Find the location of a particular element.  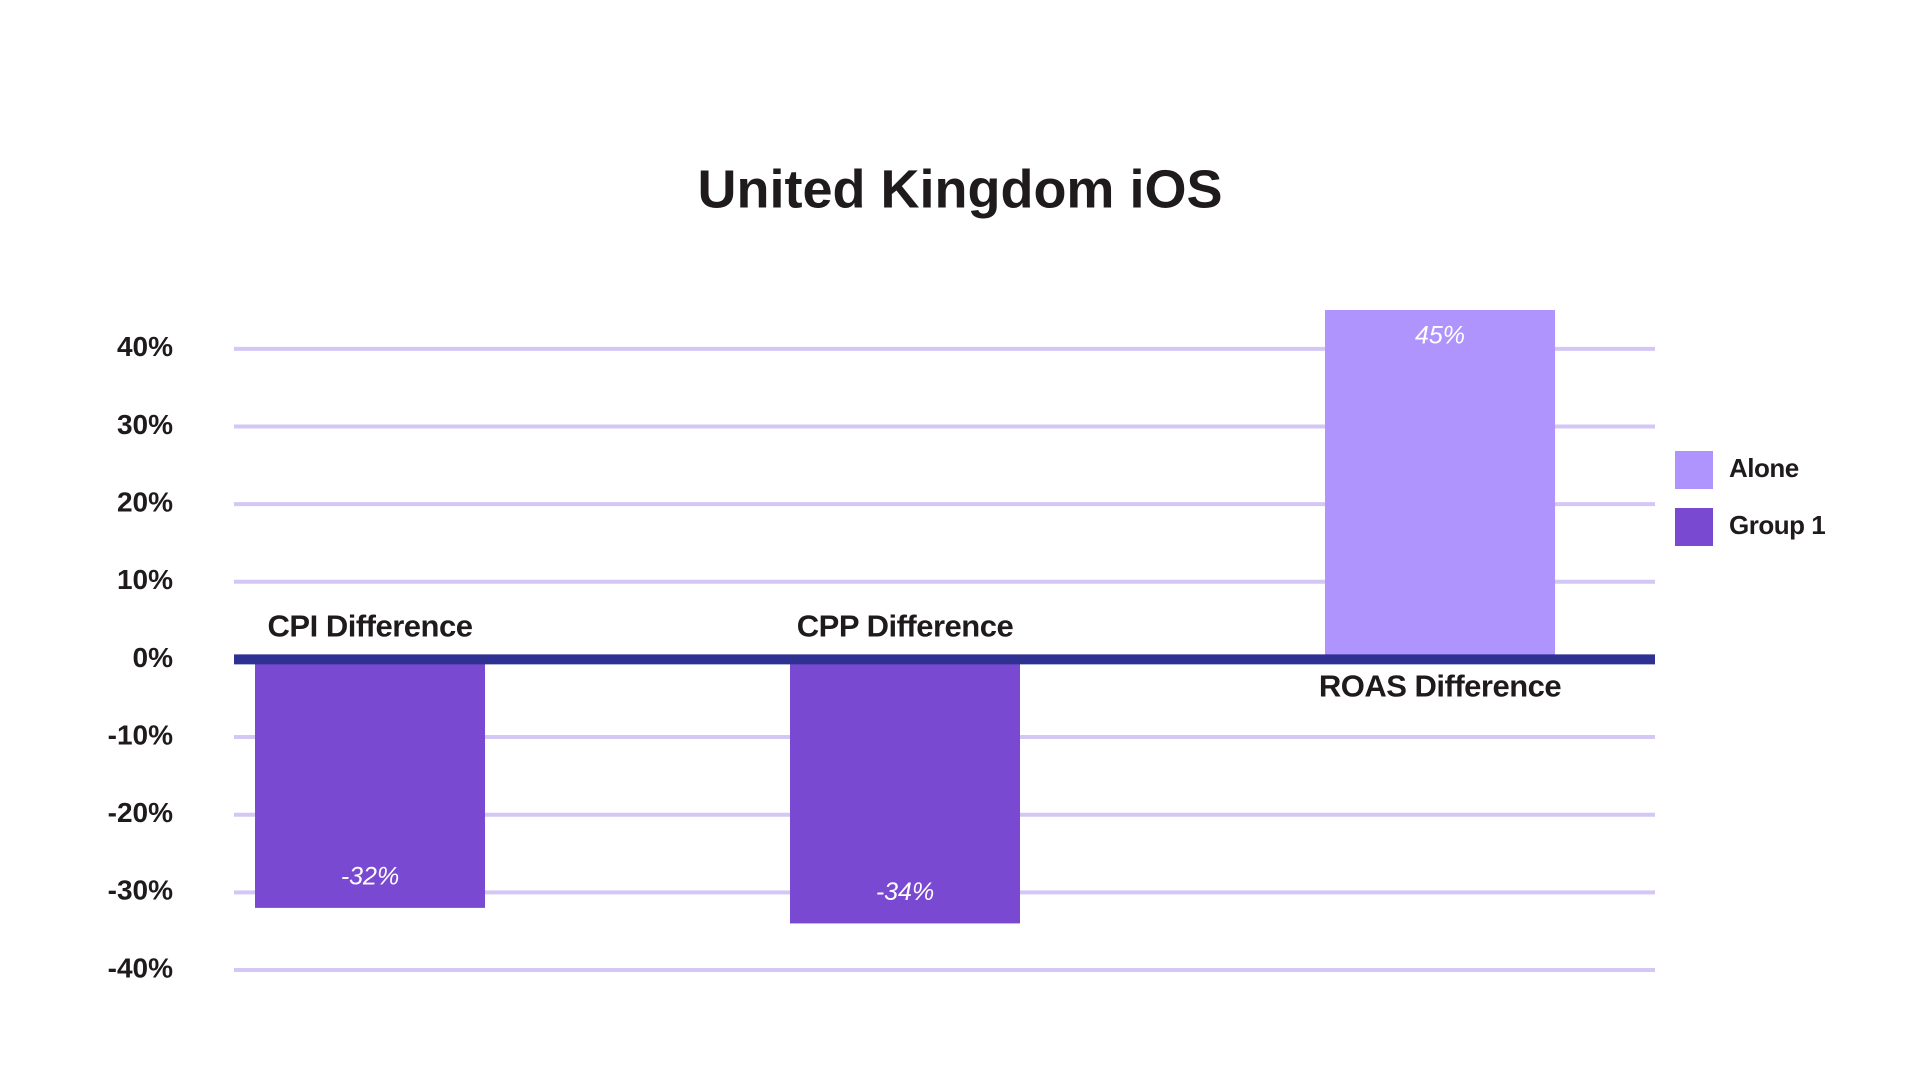

y-tick-label: -10% is located at coordinates (140, 734).